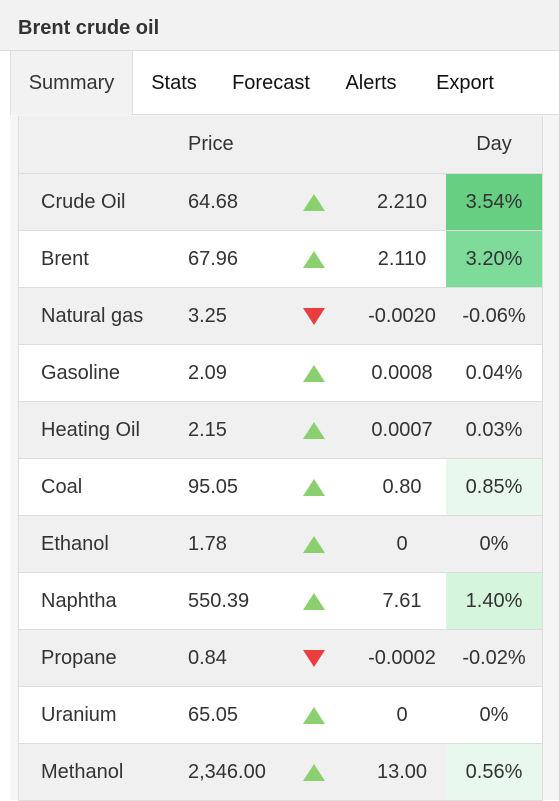  Describe the element at coordinates (402, 657) in the screenshot. I see `price-change: -0.0002` at that location.